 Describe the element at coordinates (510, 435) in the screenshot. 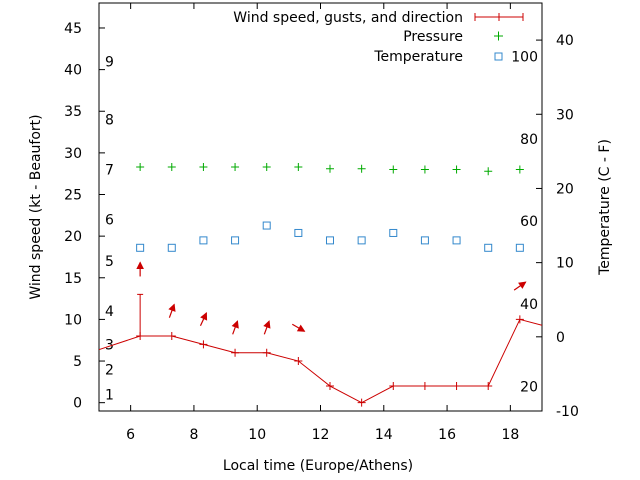

I see `x-tick-label: 18` at that location.